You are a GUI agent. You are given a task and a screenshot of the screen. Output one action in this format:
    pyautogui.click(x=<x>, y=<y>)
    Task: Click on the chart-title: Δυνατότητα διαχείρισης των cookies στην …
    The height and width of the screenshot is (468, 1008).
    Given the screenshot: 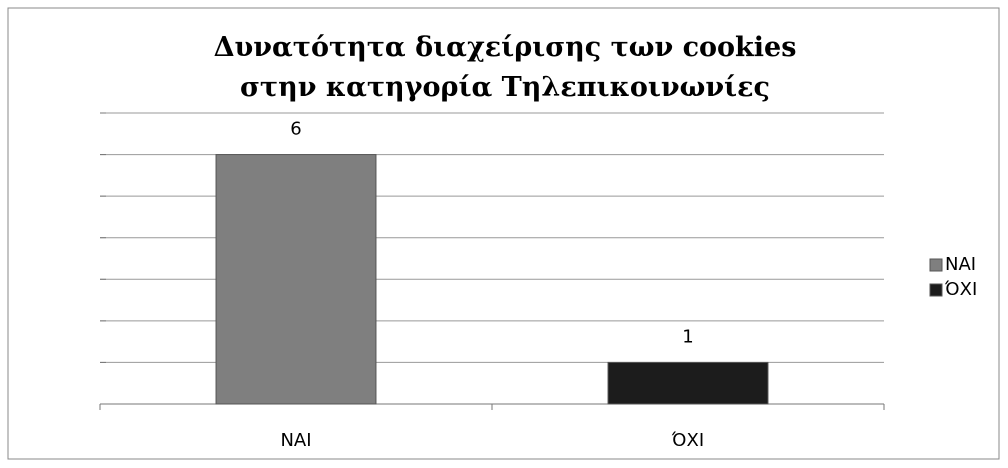 What is the action you would take?
    pyautogui.click(x=505, y=67)
    